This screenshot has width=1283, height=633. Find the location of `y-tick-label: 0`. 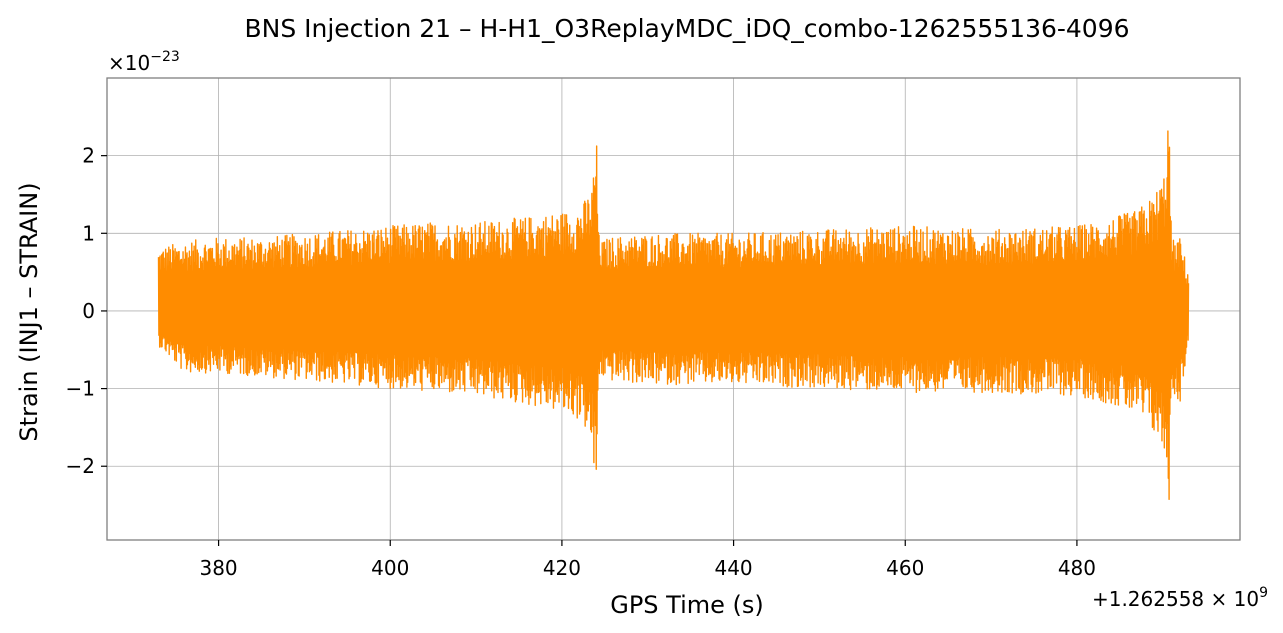

y-tick-label: 0 is located at coordinates (88, 311).